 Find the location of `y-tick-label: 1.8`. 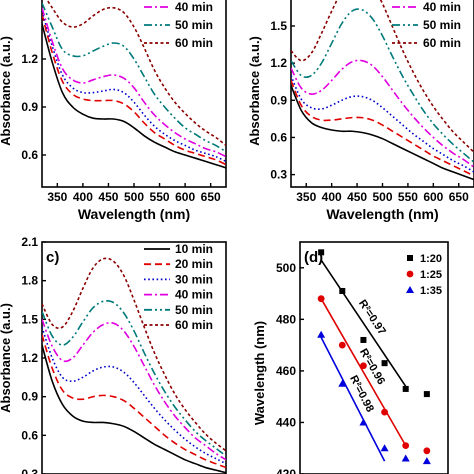

y-tick-label: 1.8 is located at coordinates (29, 281).